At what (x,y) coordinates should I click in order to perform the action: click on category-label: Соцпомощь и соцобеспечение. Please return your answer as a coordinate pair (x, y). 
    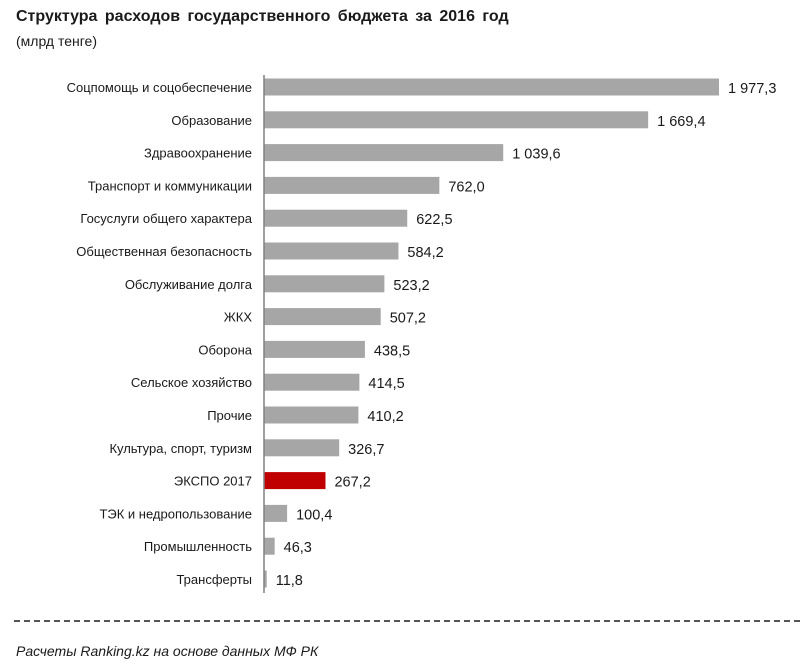
    Looking at the image, I should click on (159, 87).